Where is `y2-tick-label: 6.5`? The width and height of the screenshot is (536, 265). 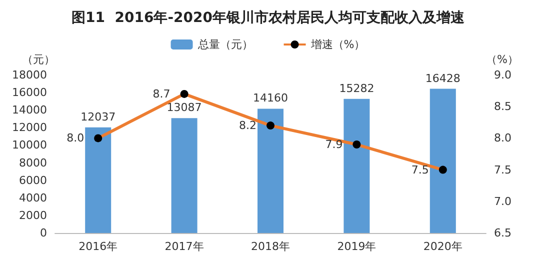
y2-tick-label: 6.5 is located at coordinates (503, 233).